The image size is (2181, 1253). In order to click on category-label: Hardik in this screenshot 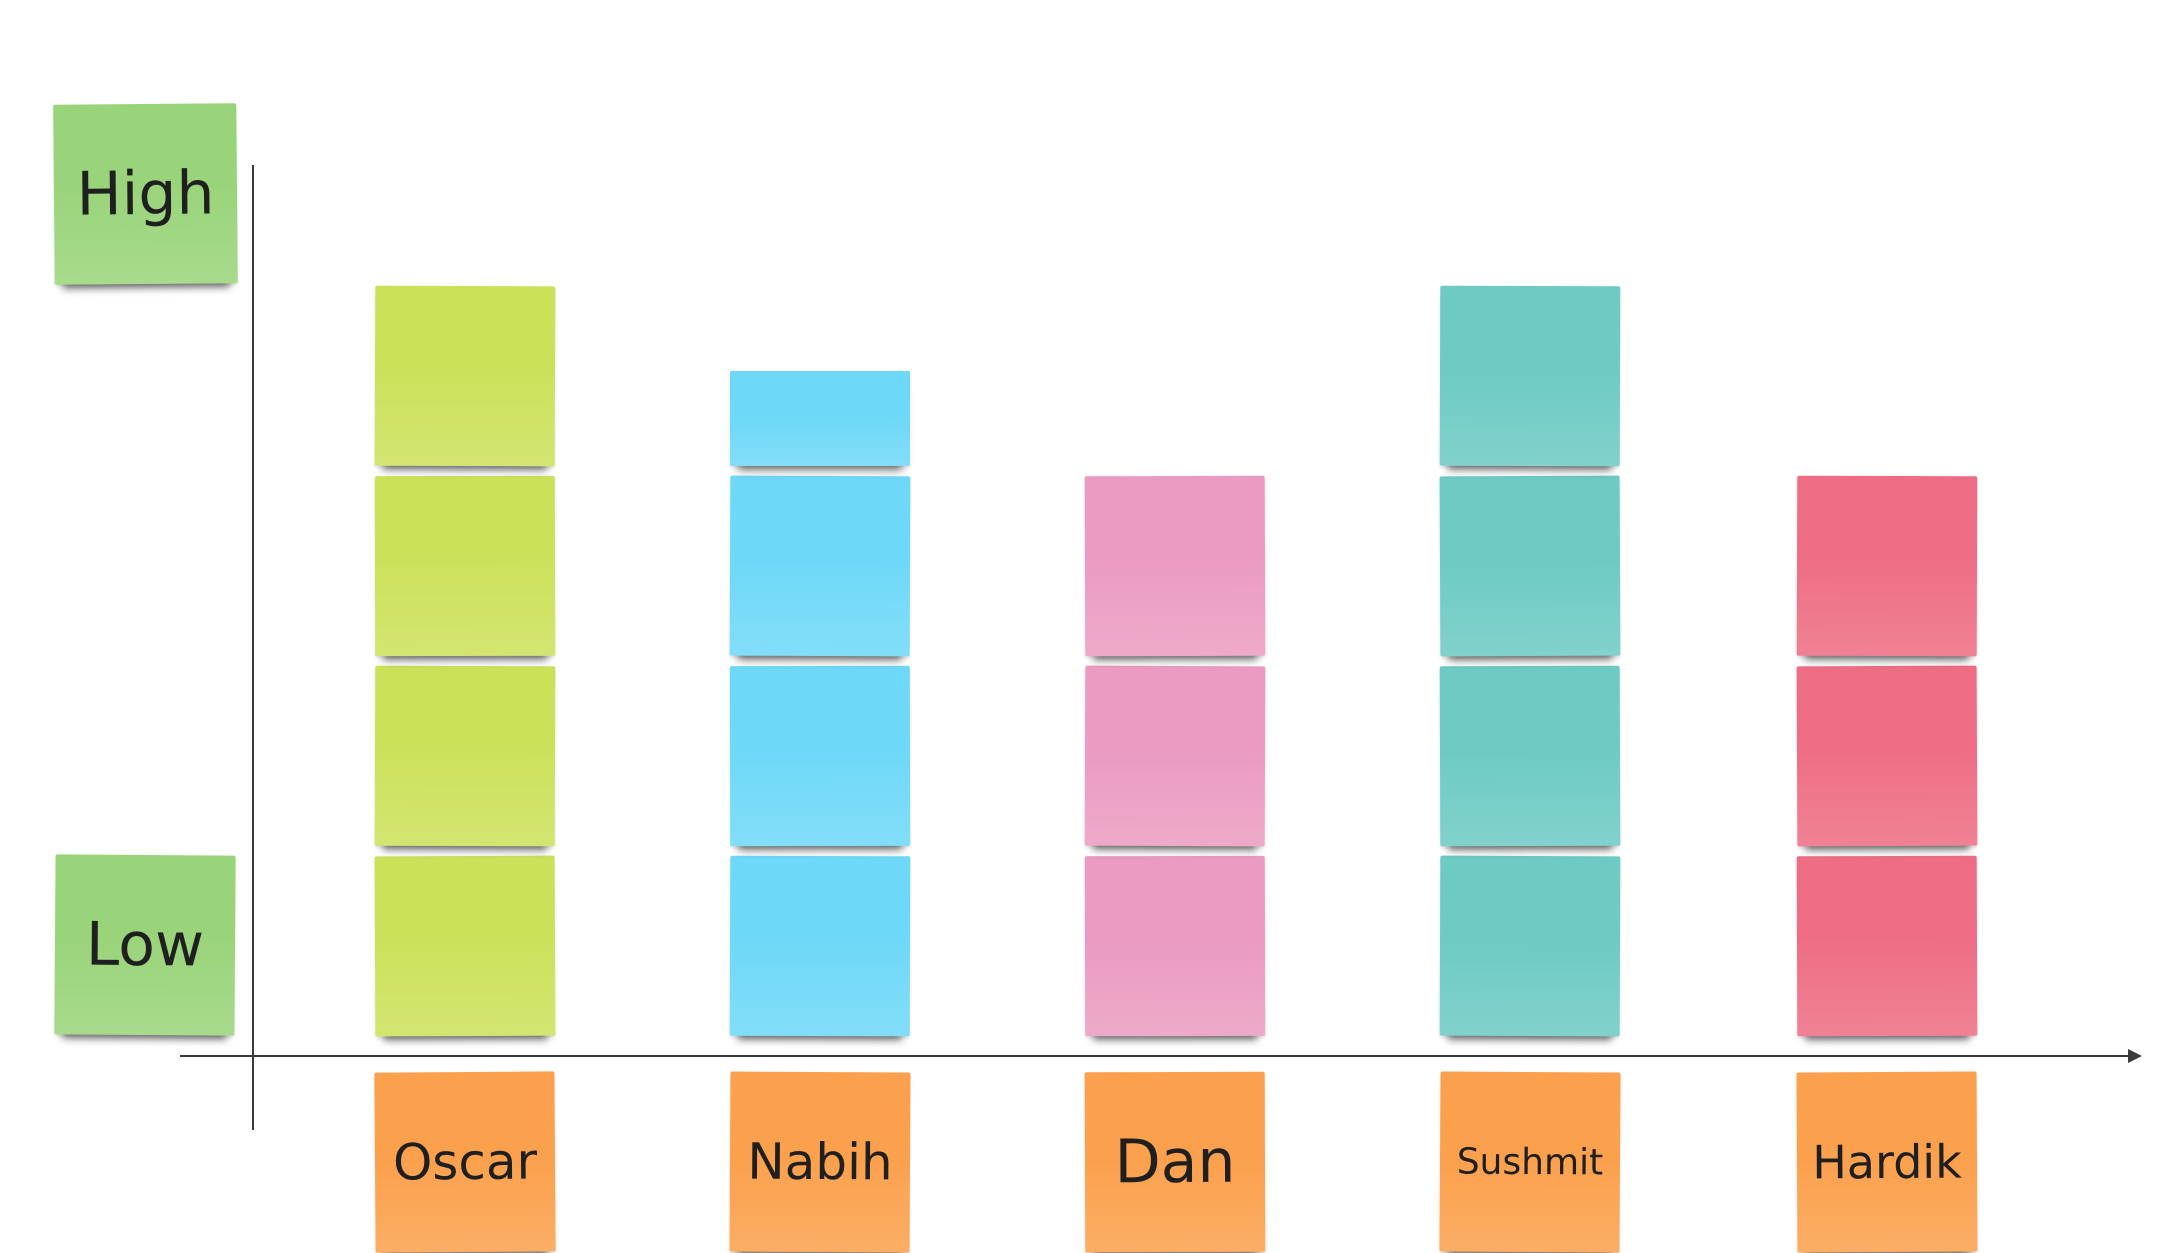, I will do `click(1887, 1162)`.